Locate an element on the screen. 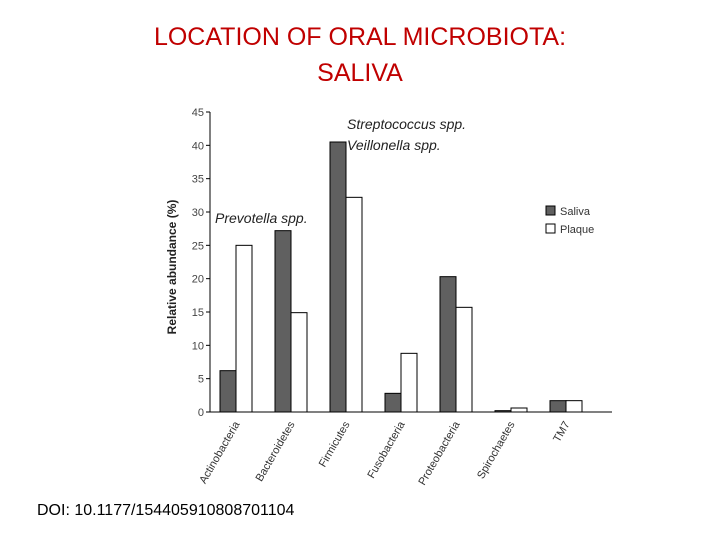  x-tick-label: Actinobacteria is located at coordinates (220, 452).